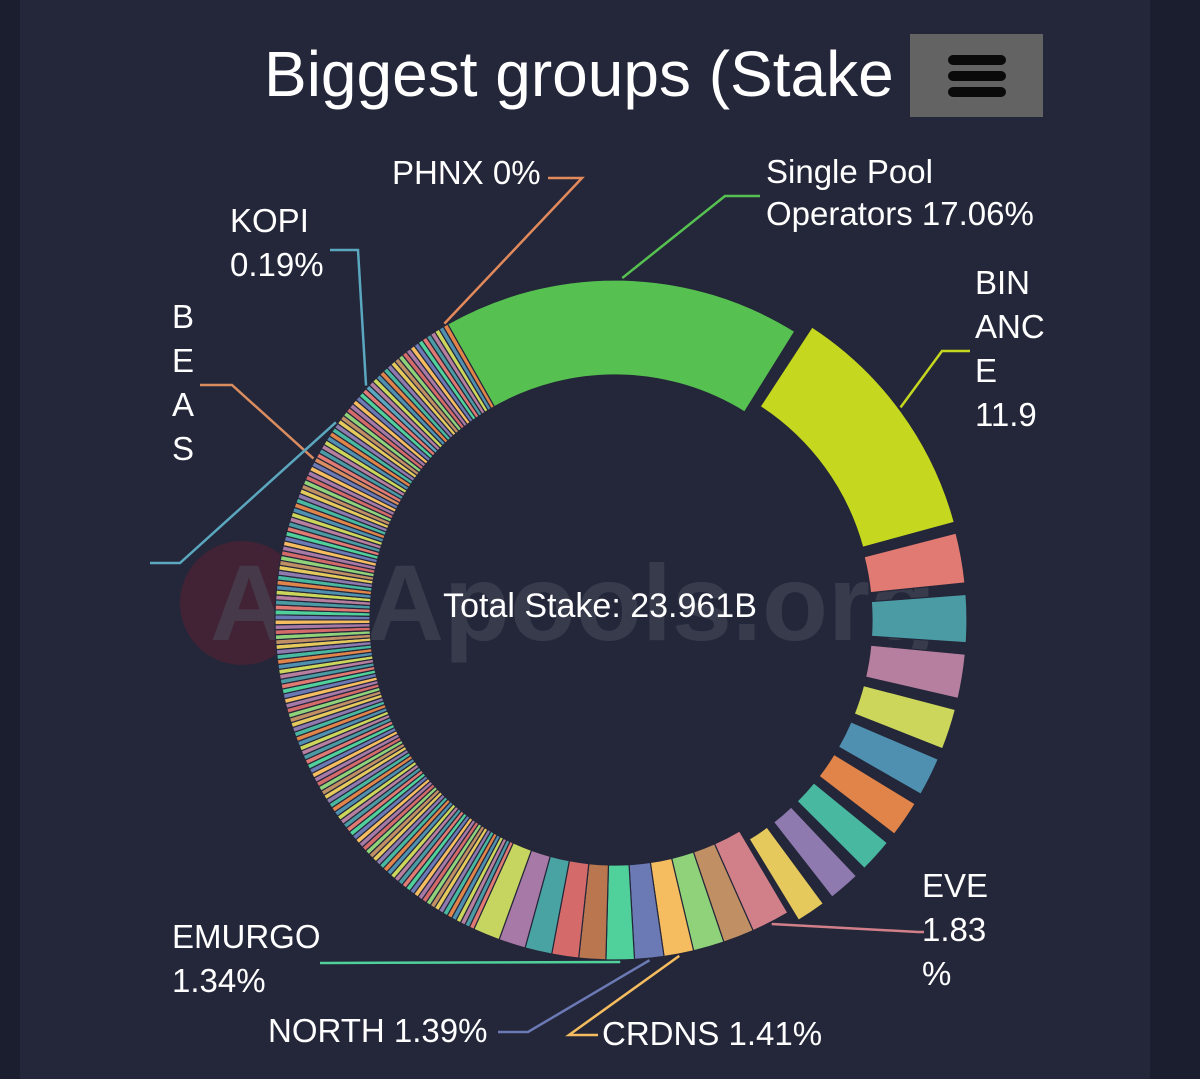  Describe the element at coordinates (623, 995) in the screenshot. I see `leader-crdns` at that location.